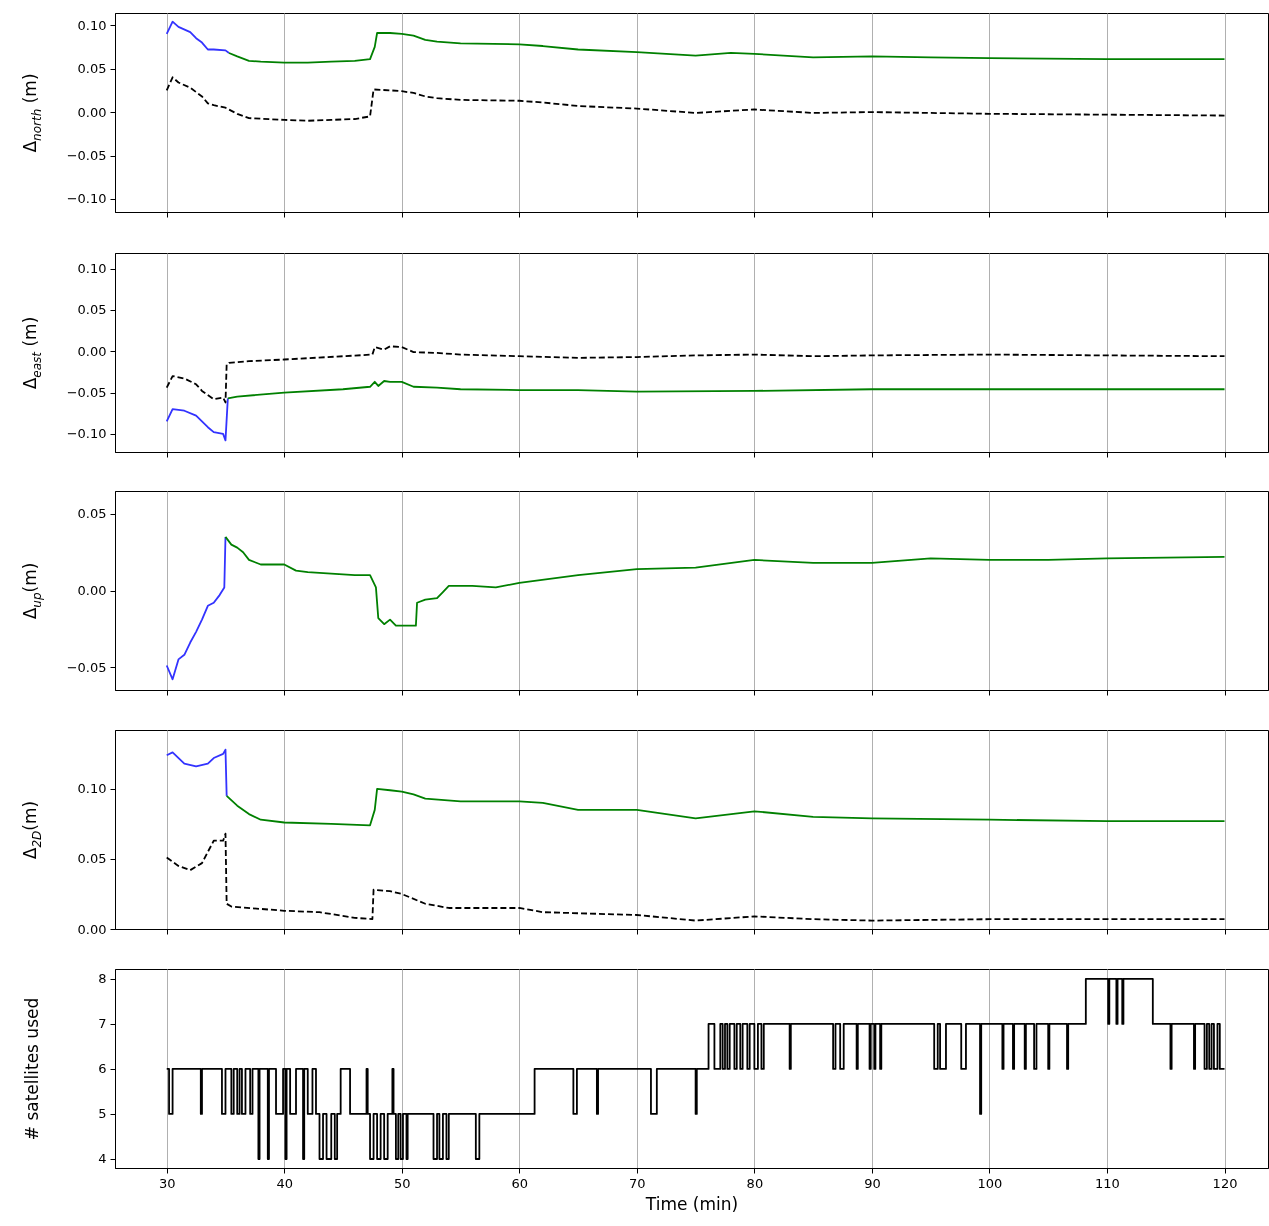 The width and height of the screenshot is (1269, 1226). Describe the element at coordinates (637, 1183) in the screenshot. I see `x-tick-label: 70` at that location.